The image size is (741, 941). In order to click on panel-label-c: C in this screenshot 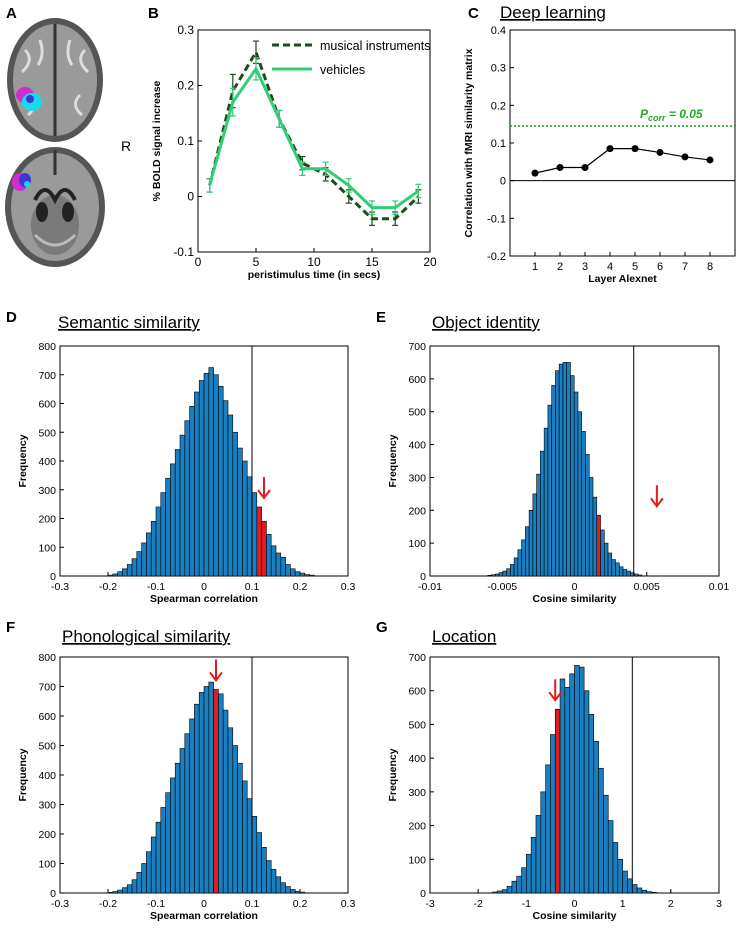, I will do `click(473, 13)`.